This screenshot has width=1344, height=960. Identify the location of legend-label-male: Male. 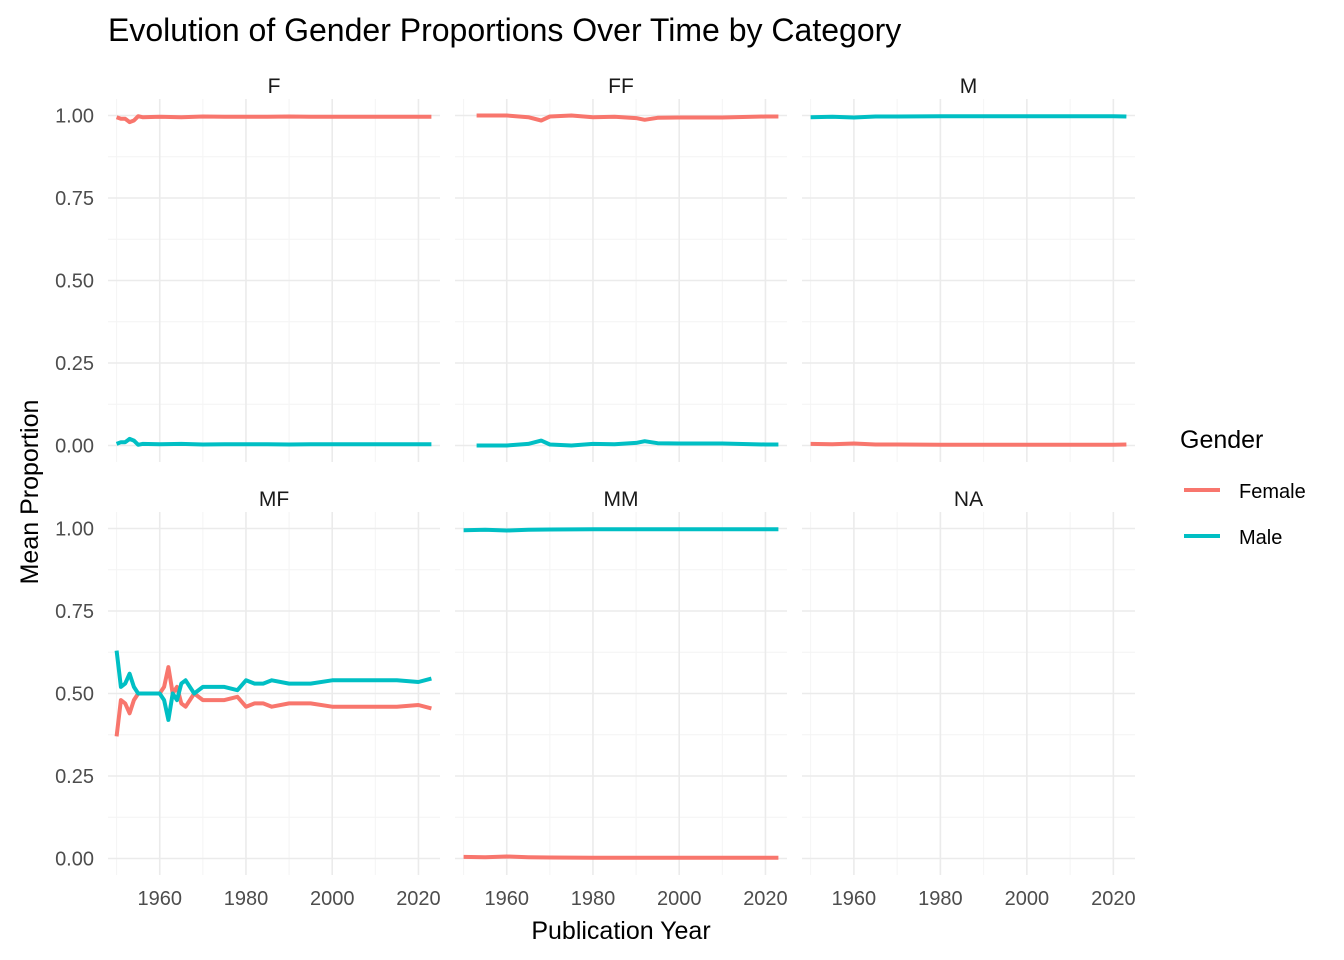
(1260, 538).